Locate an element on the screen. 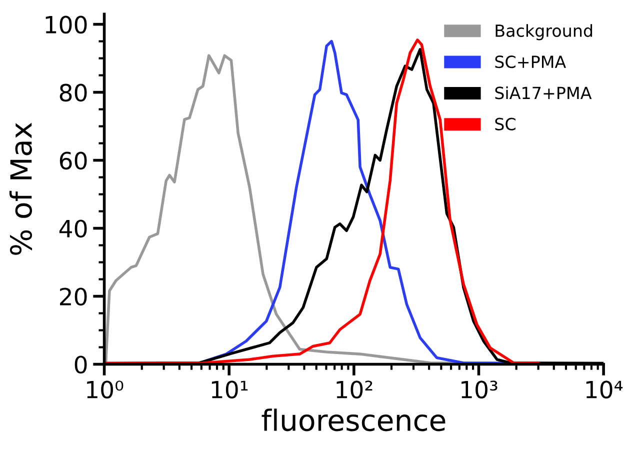 This screenshot has width=632, height=470. y-tick-label: 80 is located at coordinates (73, 93).